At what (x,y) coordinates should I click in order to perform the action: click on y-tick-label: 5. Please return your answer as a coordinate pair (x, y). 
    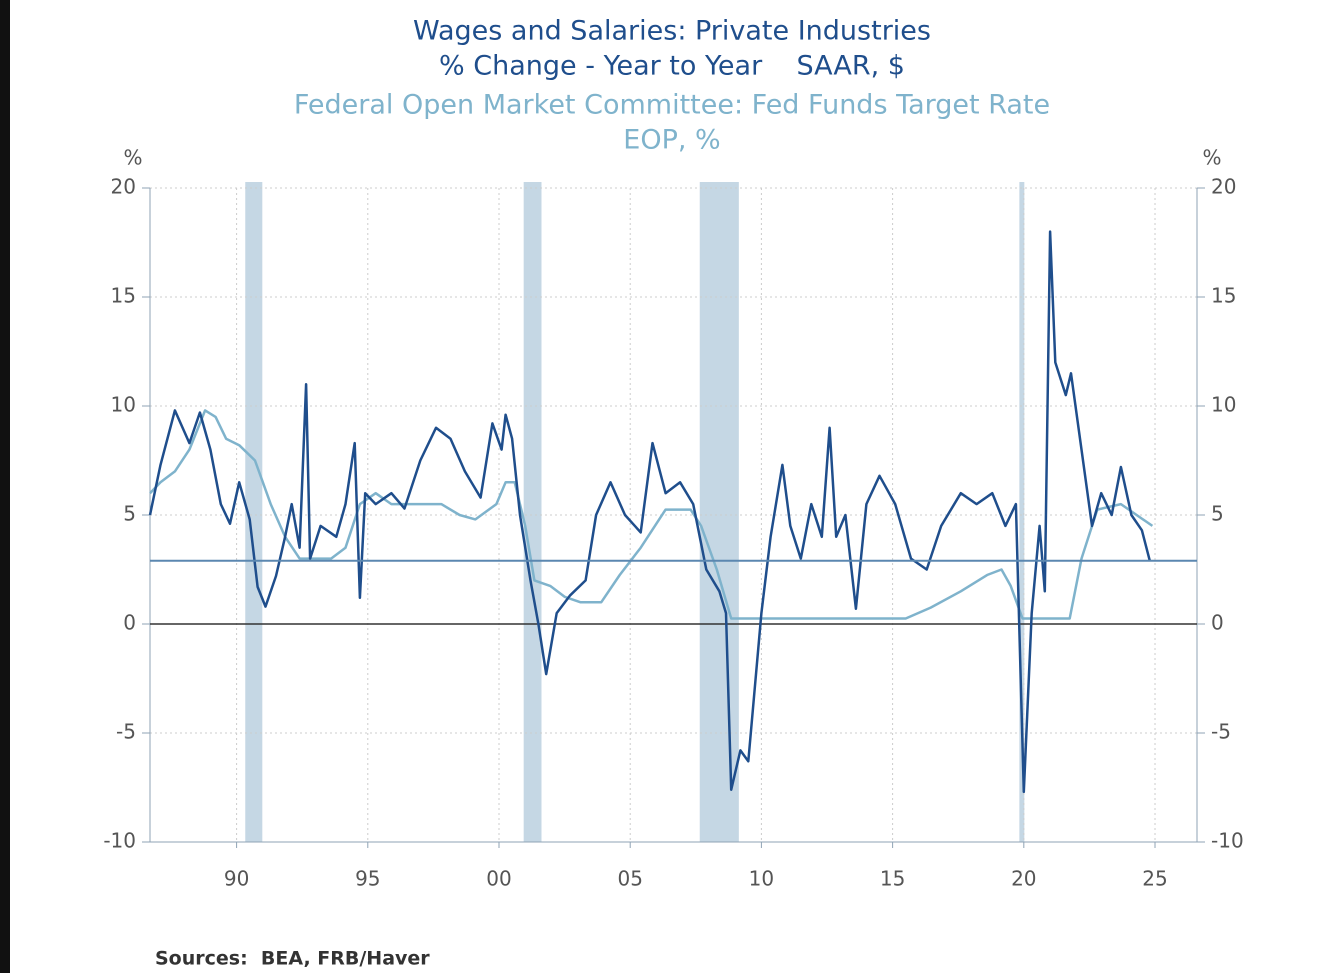
    Looking at the image, I should click on (129, 514).